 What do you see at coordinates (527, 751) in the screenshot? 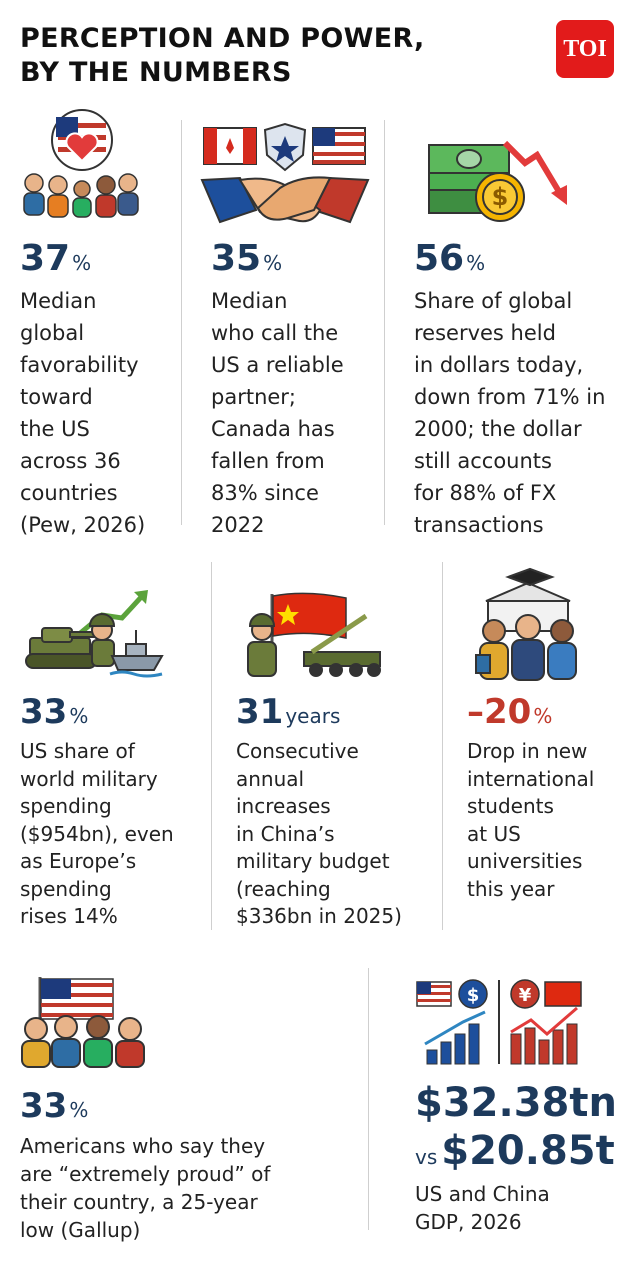
I see `description-line: Drop in new` at bounding box center [527, 751].